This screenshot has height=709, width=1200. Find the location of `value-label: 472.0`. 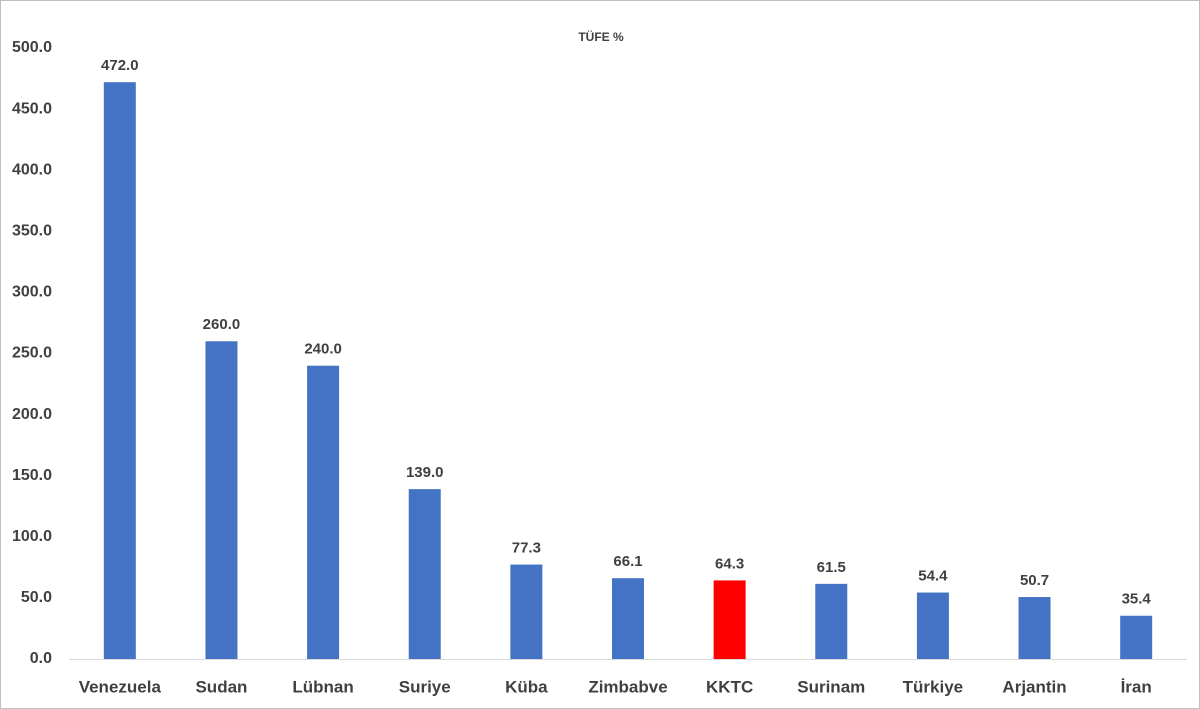

value-label: 472.0 is located at coordinates (120, 65).